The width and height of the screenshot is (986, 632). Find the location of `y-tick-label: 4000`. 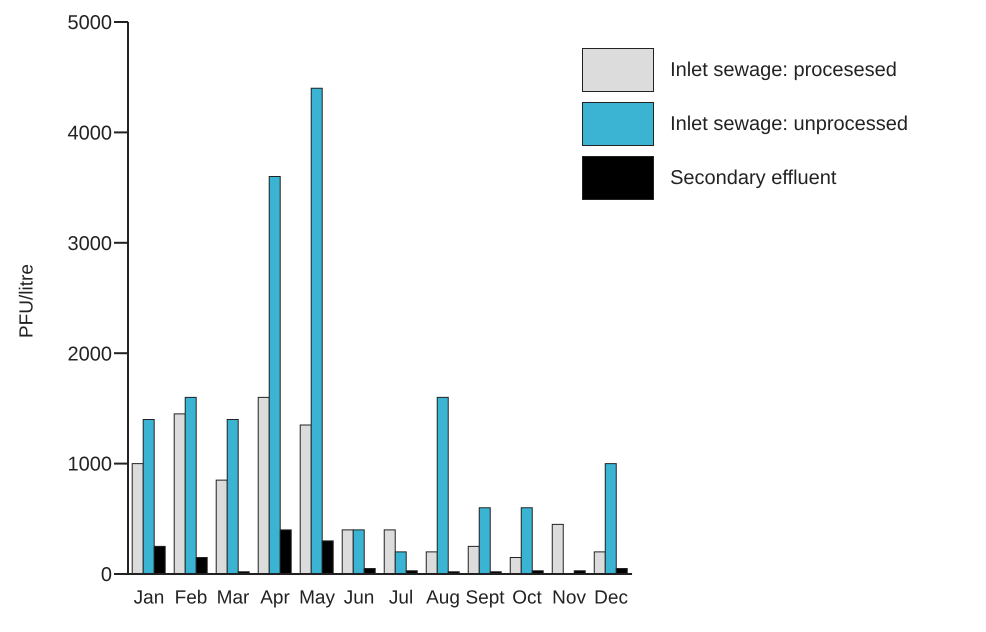

y-tick-label: 4000 is located at coordinates (90, 133).